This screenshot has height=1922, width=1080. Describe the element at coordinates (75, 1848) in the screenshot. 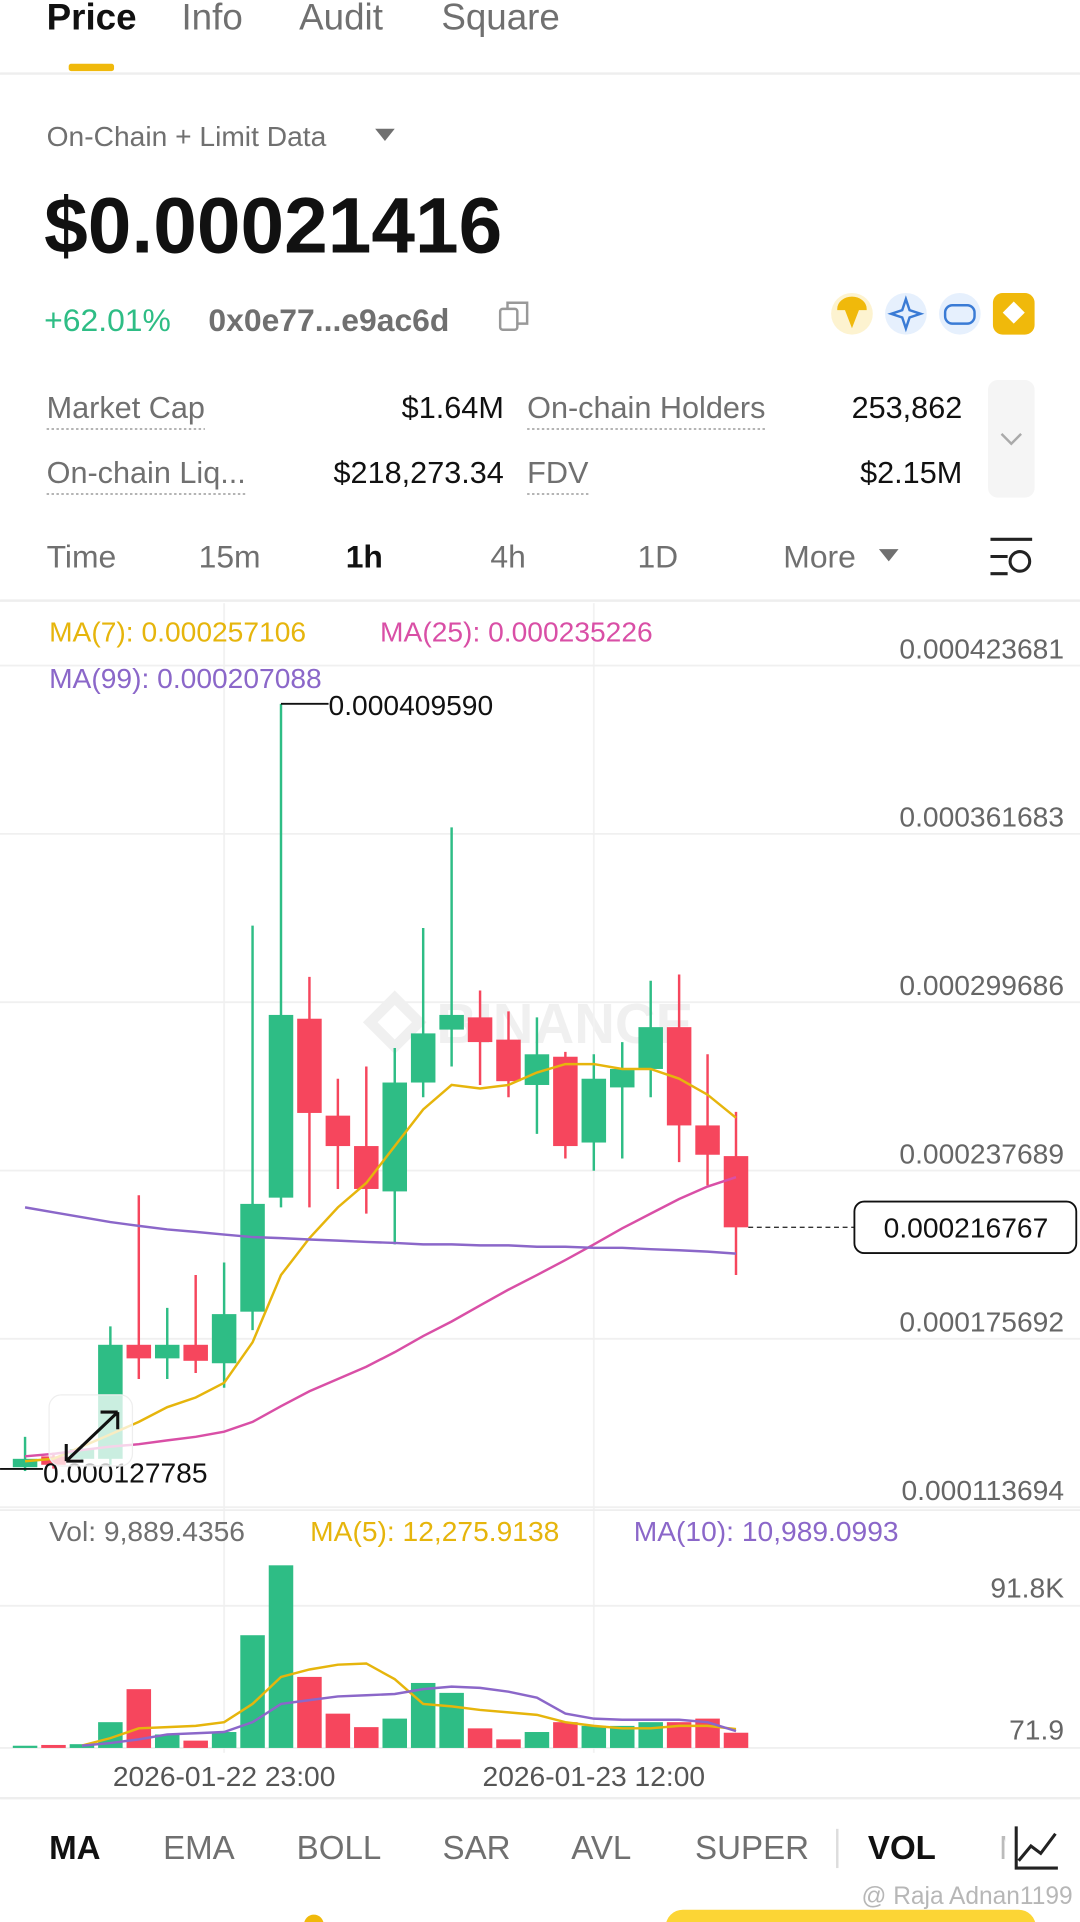

I see `indicator: MA` at that location.